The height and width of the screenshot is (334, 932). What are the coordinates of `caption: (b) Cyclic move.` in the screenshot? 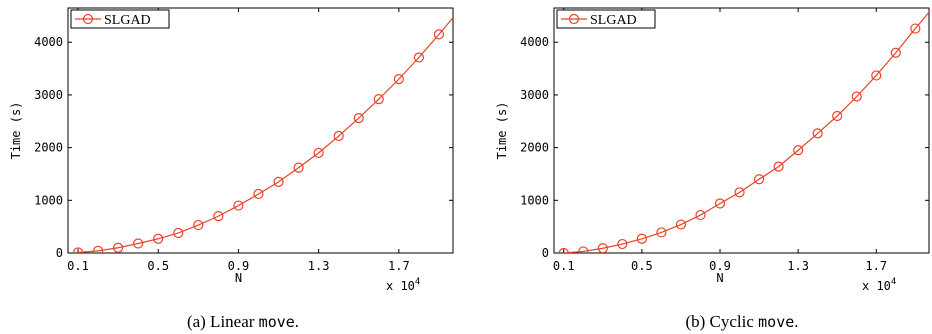 It's located at (741, 321).